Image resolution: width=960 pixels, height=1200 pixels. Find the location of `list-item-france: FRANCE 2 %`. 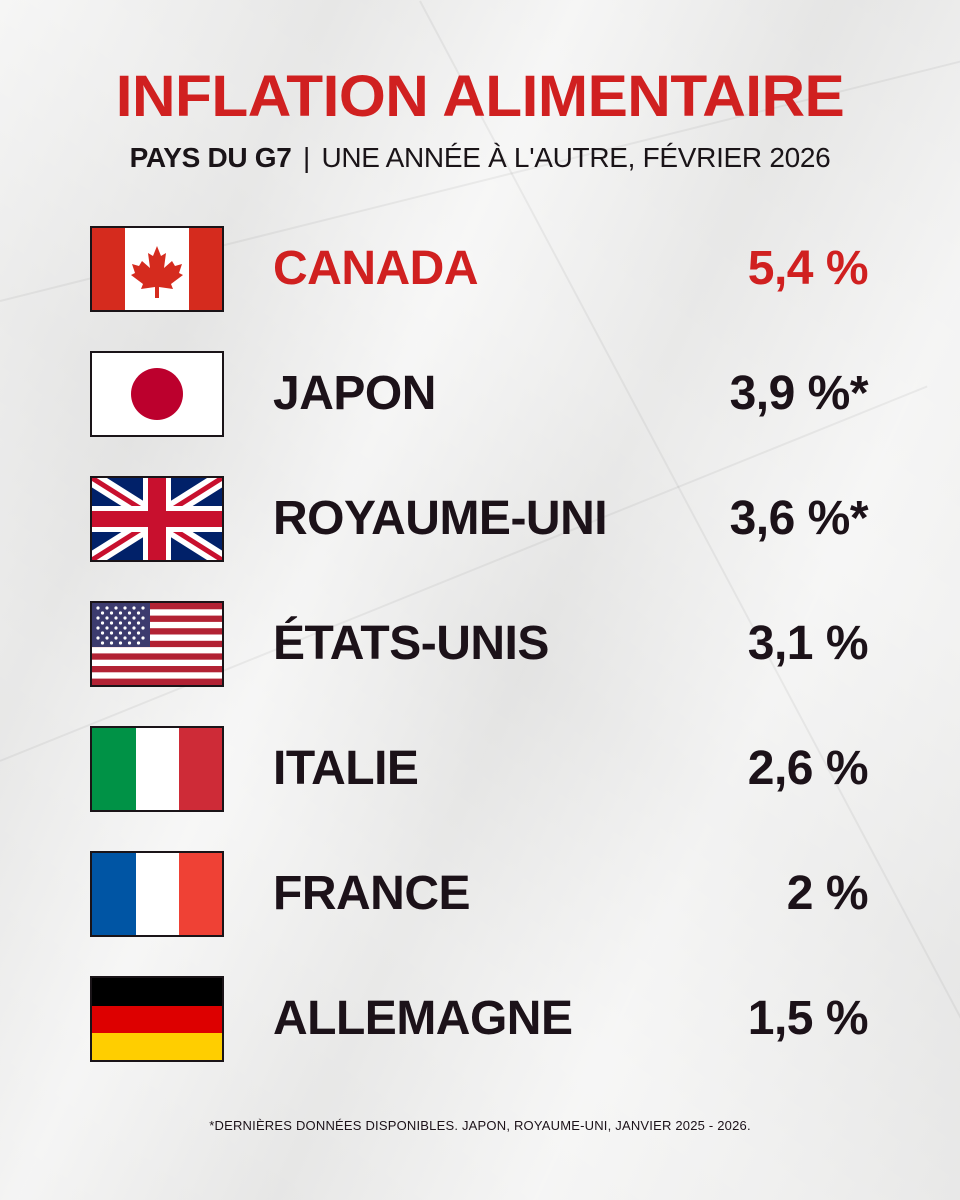

list-item-france: FRANCE 2 % is located at coordinates (480, 896).